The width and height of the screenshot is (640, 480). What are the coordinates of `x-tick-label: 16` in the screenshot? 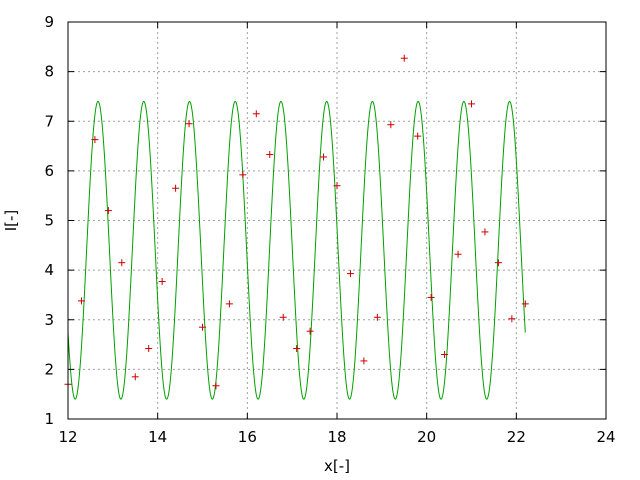 It's located at (247, 437).